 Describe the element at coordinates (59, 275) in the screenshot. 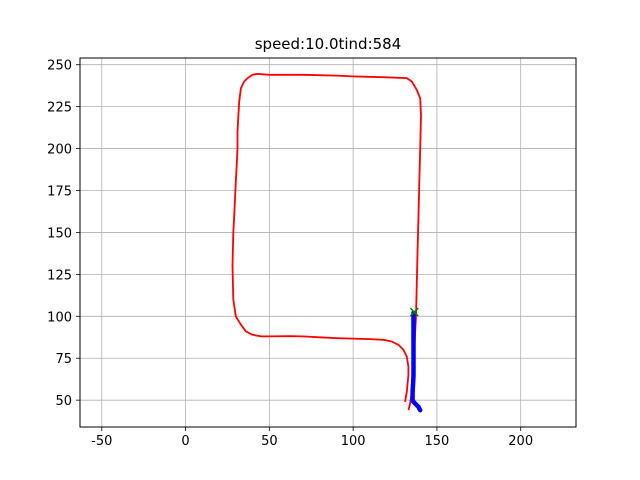

I see `y-tick-label: 125` at that location.